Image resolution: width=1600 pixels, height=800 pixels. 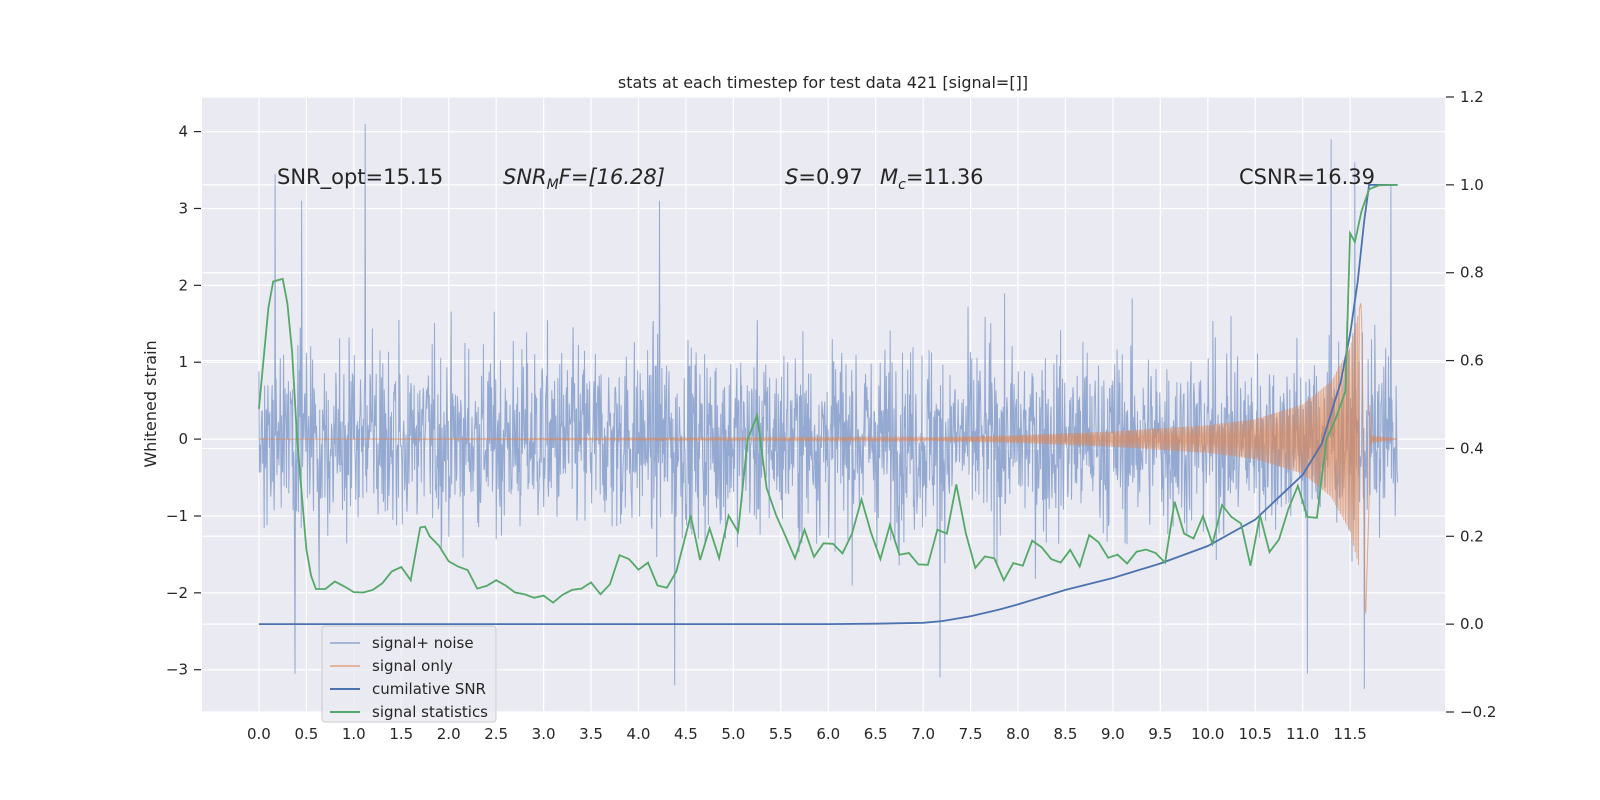 What do you see at coordinates (923, 734) in the screenshot?
I see `x-tick-label: 7.0` at bounding box center [923, 734].